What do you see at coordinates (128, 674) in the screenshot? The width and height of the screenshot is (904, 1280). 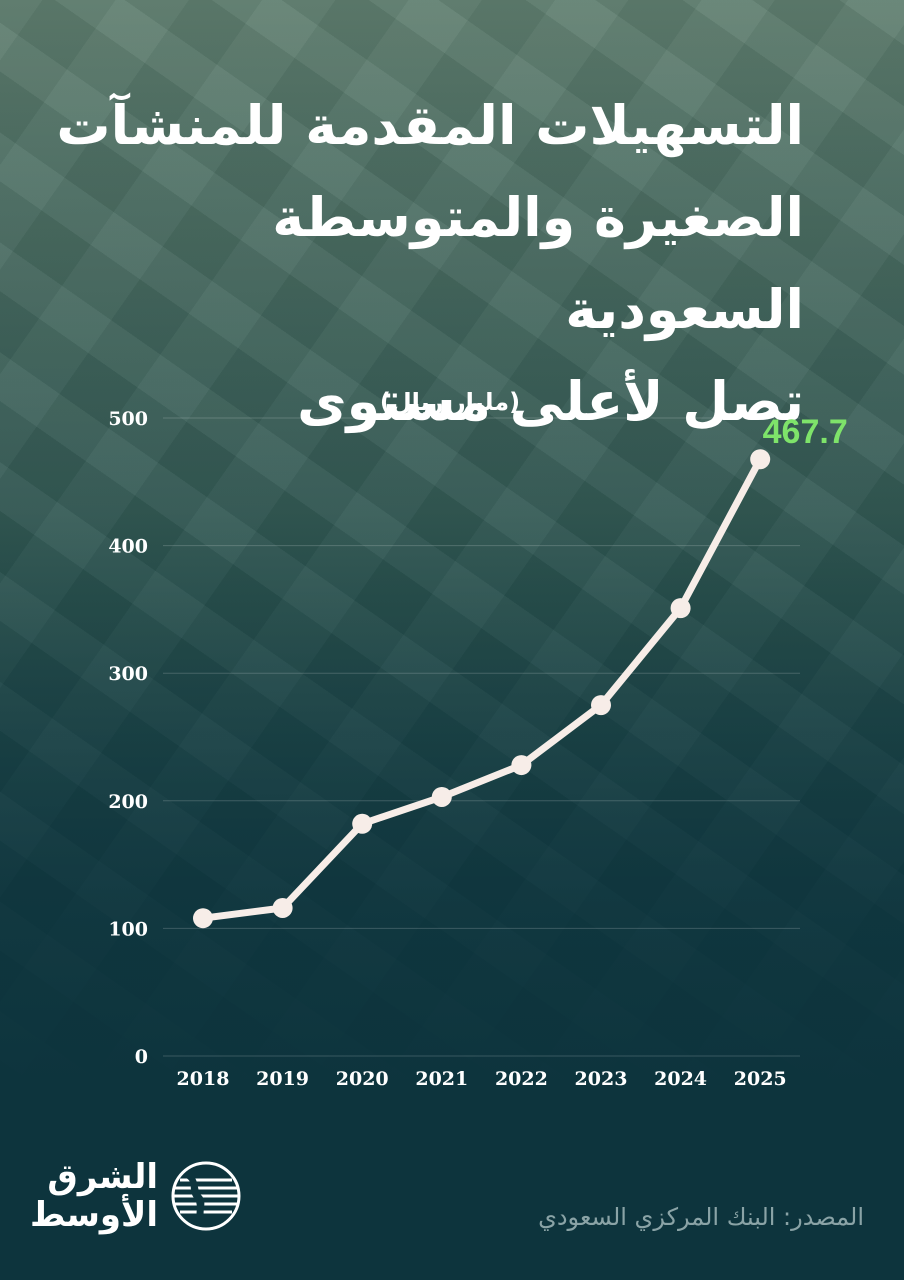 I see `y-tick-label: 300` at bounding box center [128, 674].